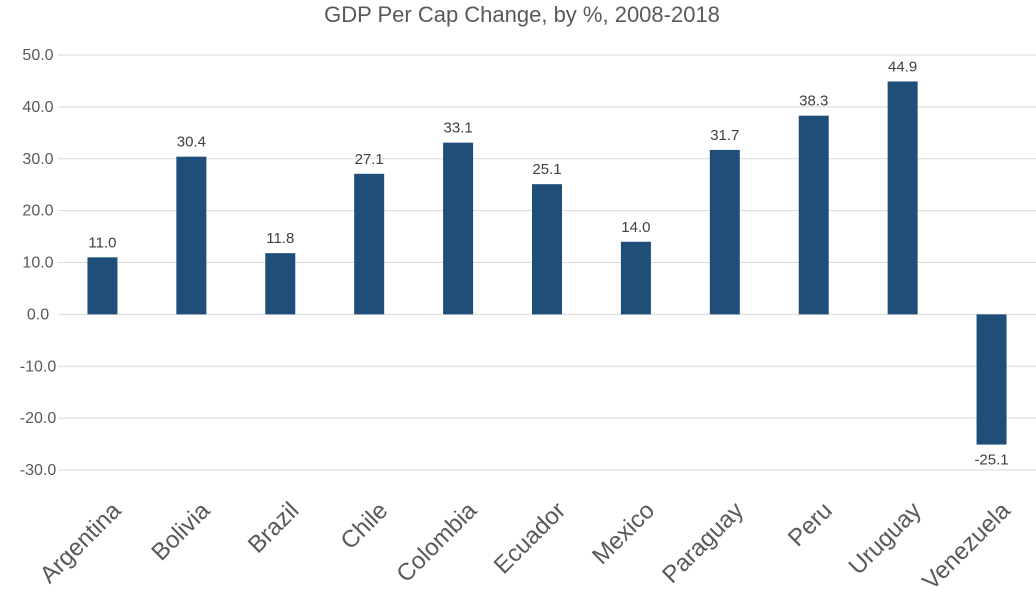 This screenshot has width=1036, height=597. What do you see at coordinates (436, 542) in the screenshot?
I see `category-label: Colombia` at bounding box center [436, 542].